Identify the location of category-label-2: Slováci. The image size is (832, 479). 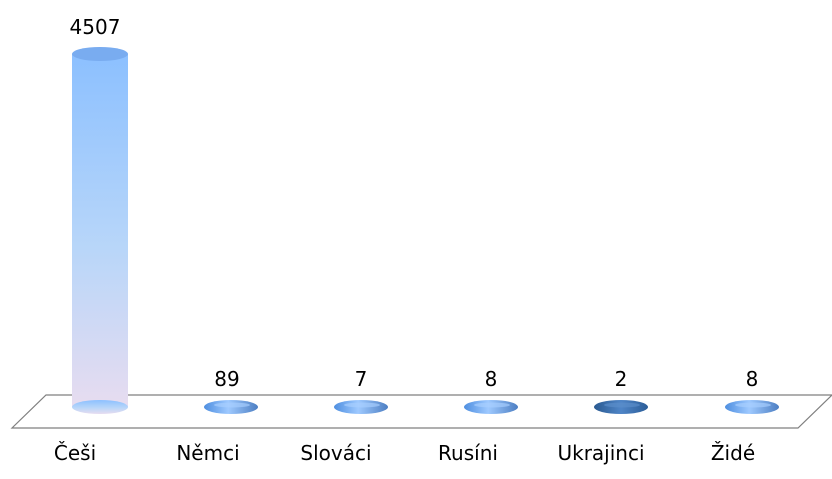
(335, 453).